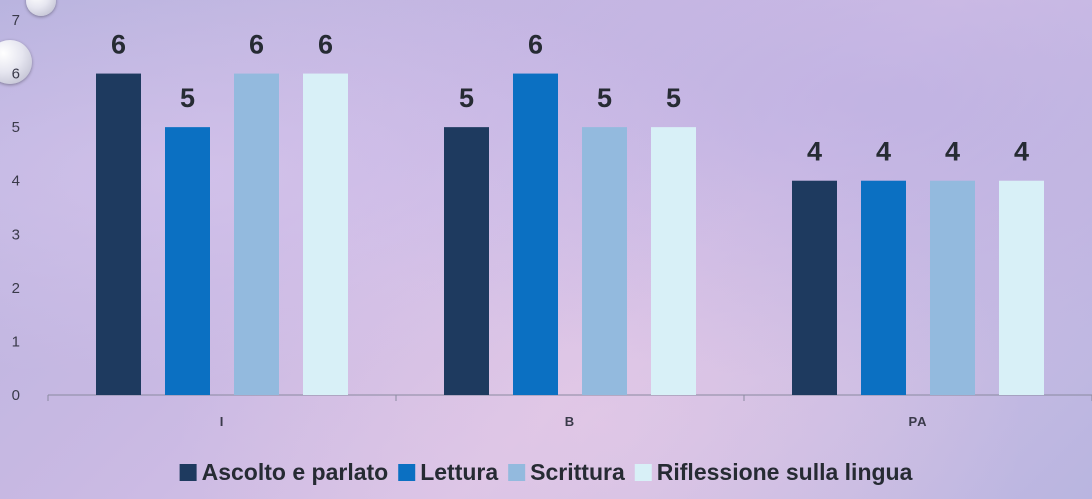 The height and width of the screenshot is (499, 1092). Describe the element at coordinates (577, 472) in the screenshot. I see `legend-label: Scrittura` at that location.